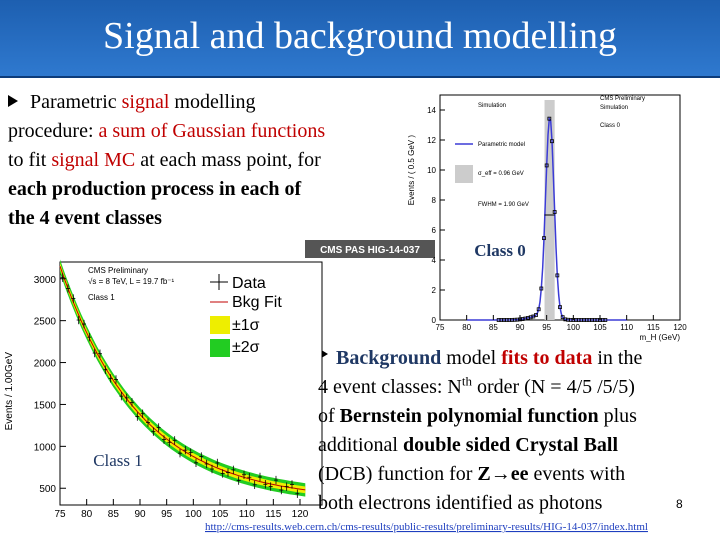 This screenshot has width=720, height=540. What do you see at coordinates (118, 460) in the screenshot?
I see `caption: Class 1` at bounding box center [118, 460].